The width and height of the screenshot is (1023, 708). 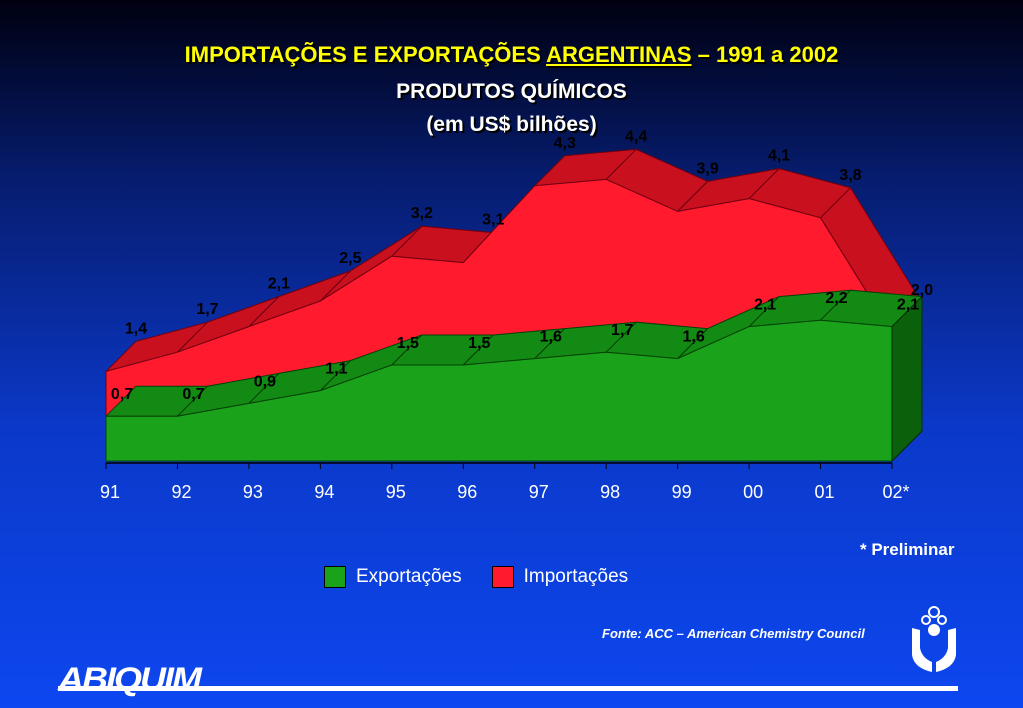 What do you see at coordinates (181, 492) in the screenshot?
I see `x-tick-label: 92` at bounding box center [181, 492].